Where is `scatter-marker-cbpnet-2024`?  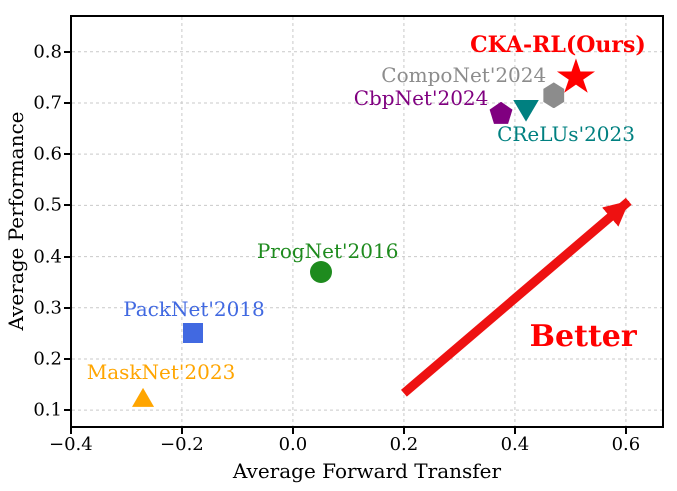
scatter-marker-cbpnet-2024 is located at coordinates (501, 112).